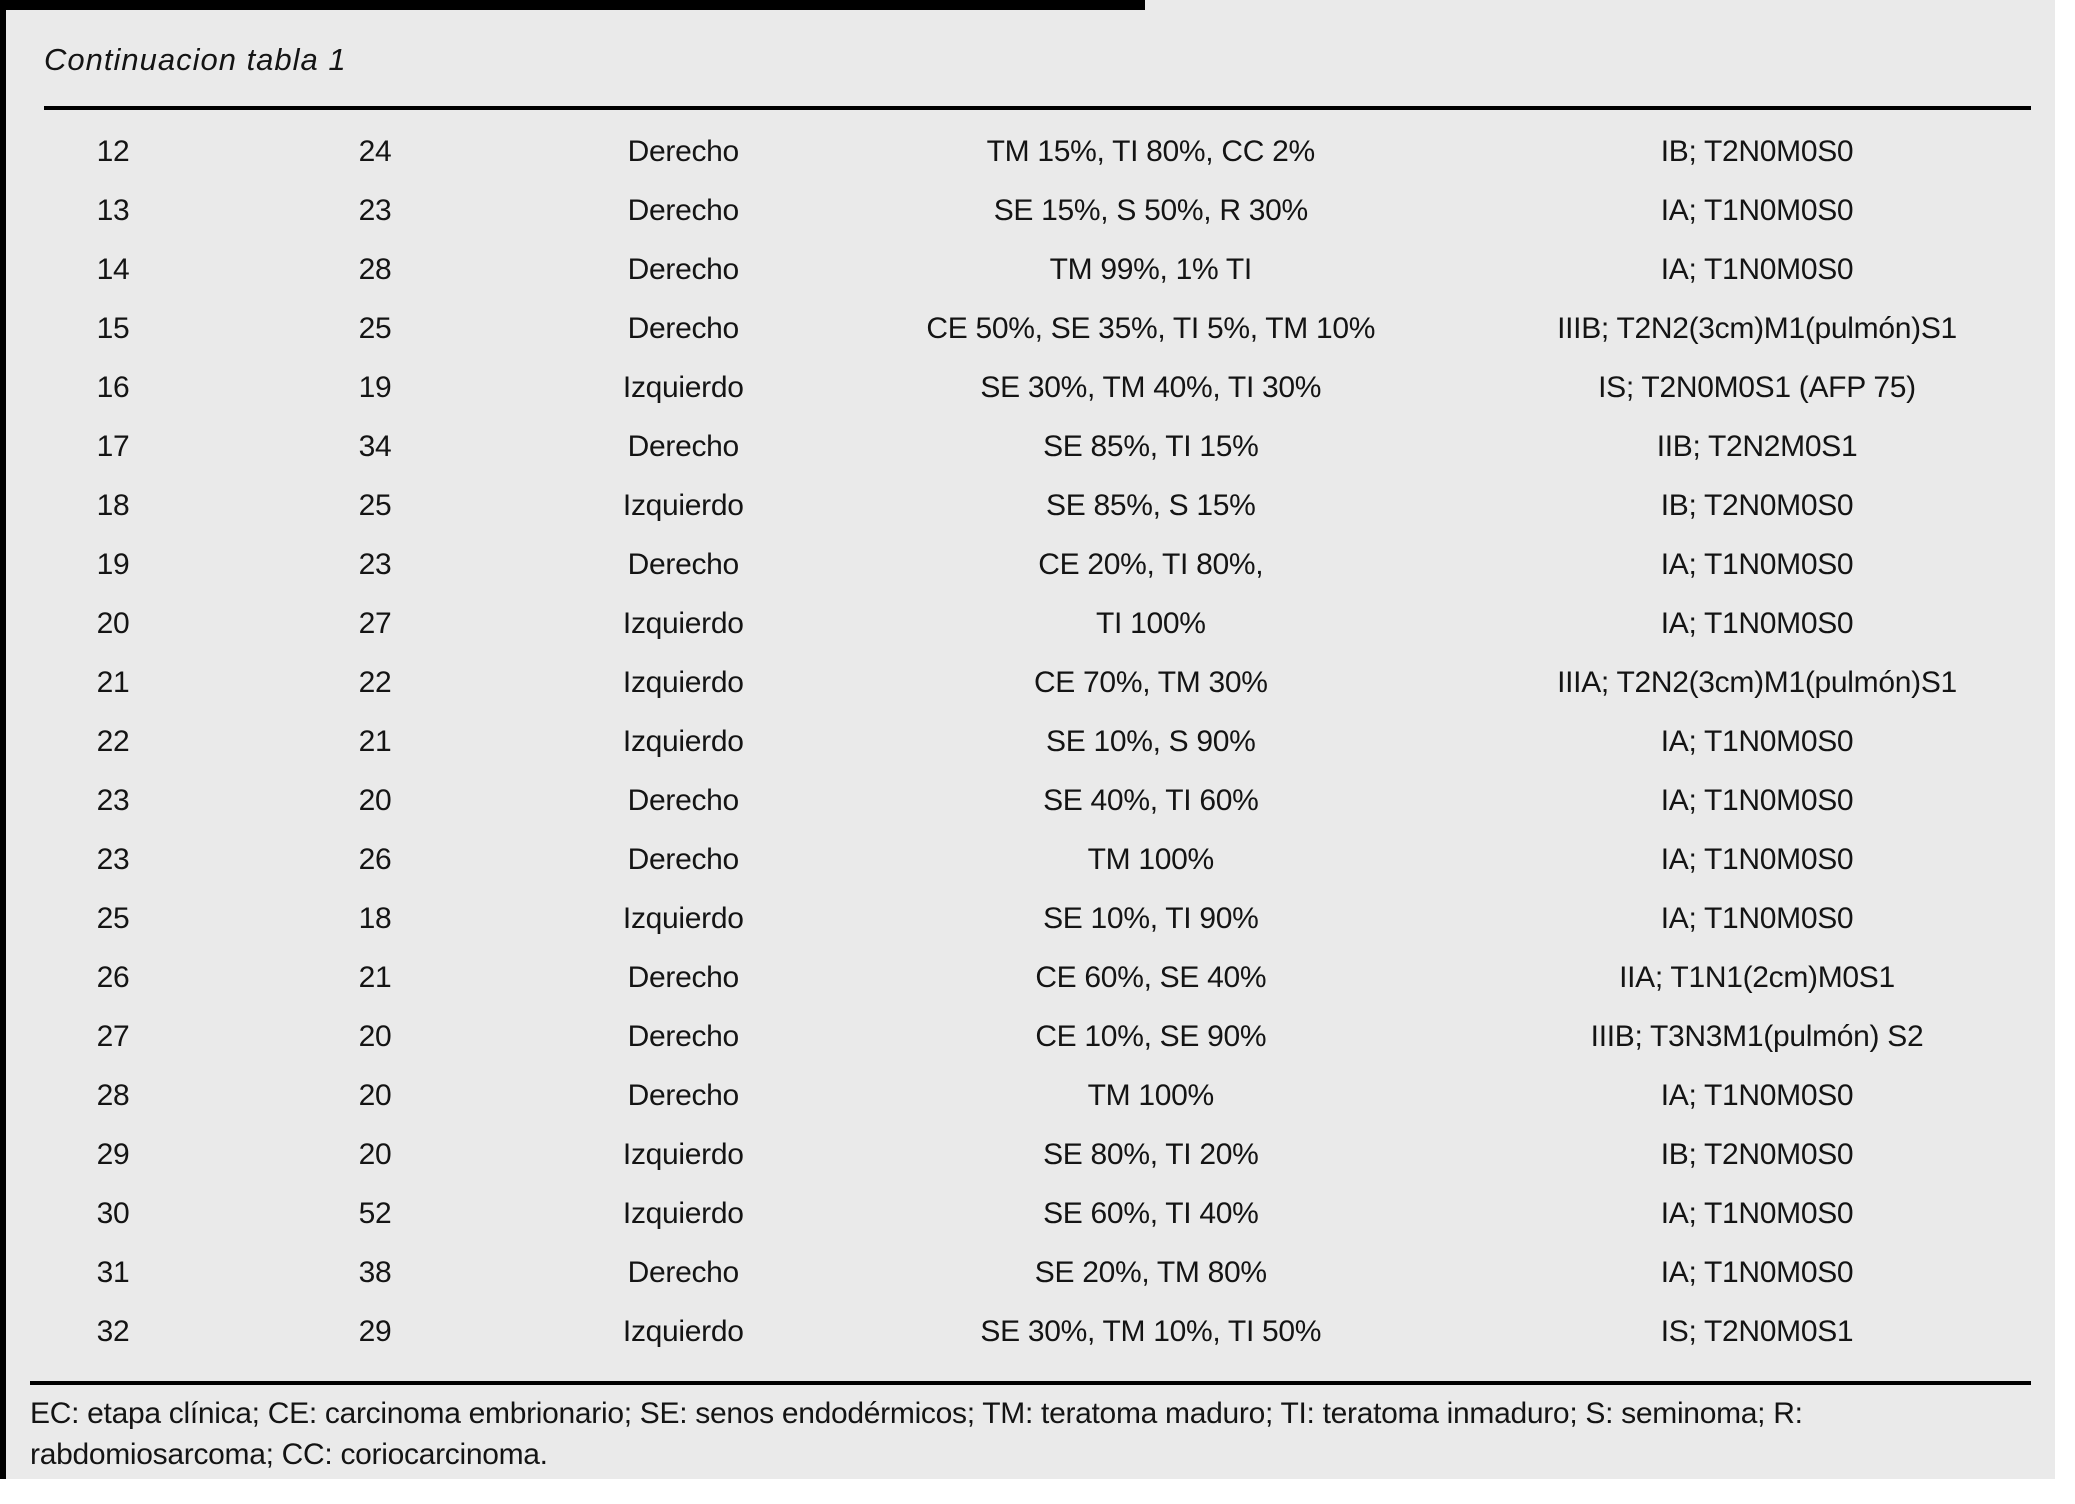  What do you see at coordinates (1150, 210) in the screenshot?
I see `cell-histology: SE 15%, S 50%, R 30%` at bounding box center [1150, 210].